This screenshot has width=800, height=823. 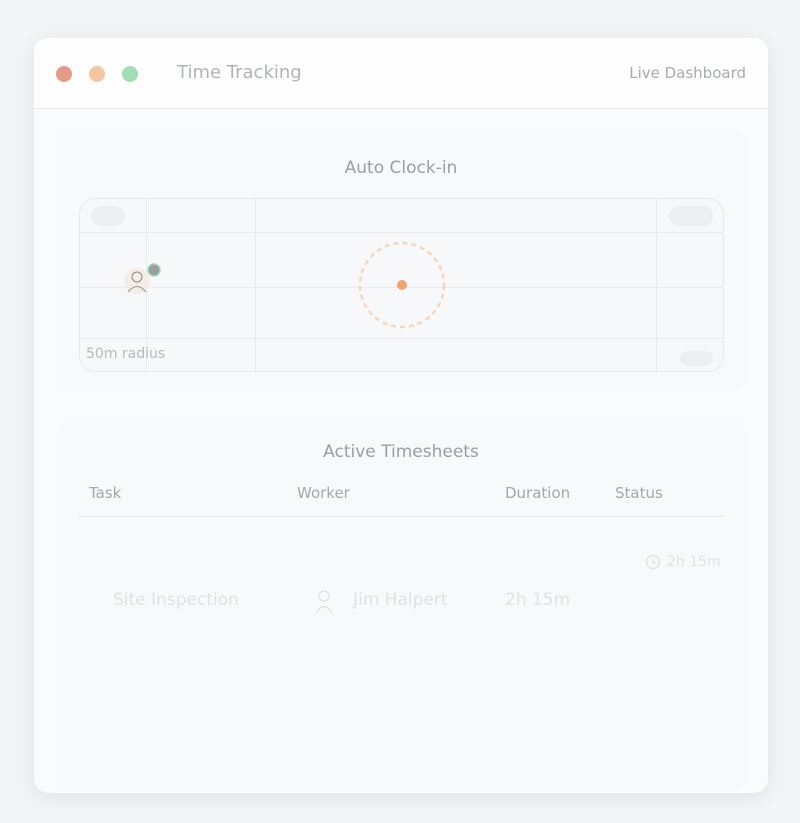 I want to click on column-header-worker: Worker, so click(x=323, y=493).